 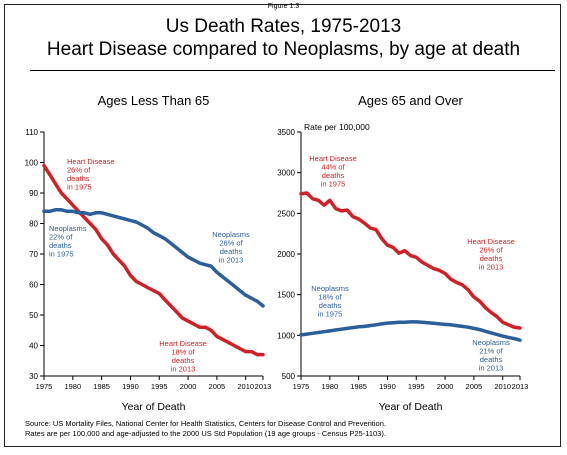 What do you see at coordinates (33, 285) in the screenshot?
I see `y-tick-label: 60` at bounding box center [33, 285].